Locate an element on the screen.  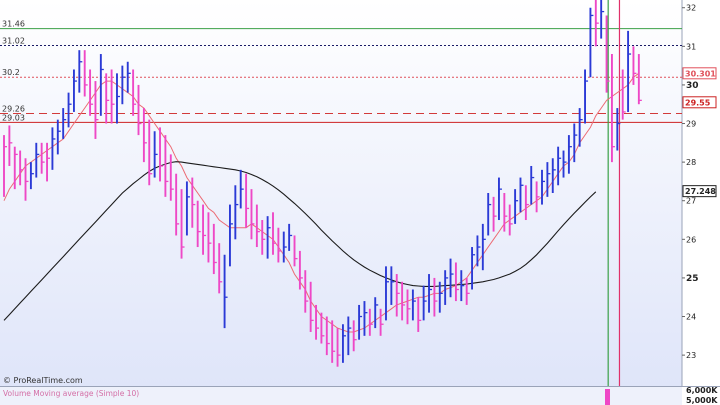
volume-label: Volume Moving average (Simple 10) is located at coordinates (71, 393).